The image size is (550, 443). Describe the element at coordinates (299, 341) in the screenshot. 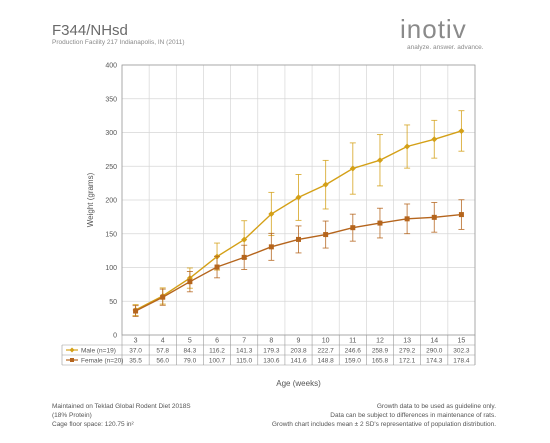

I see `x-tick-label: 9` at that location.